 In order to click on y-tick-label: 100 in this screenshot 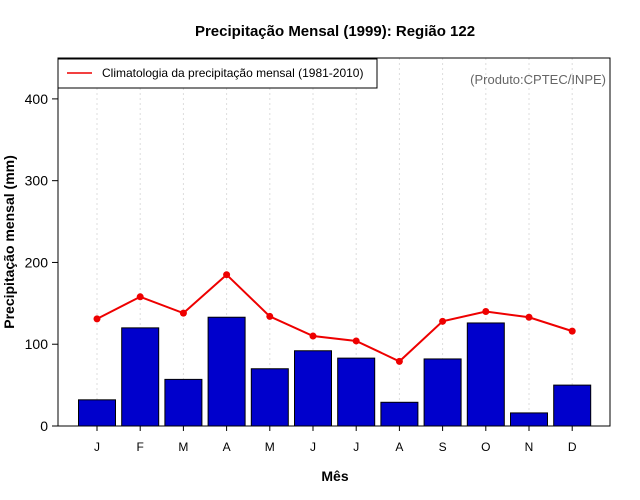, I will do `click(37, 344)`.